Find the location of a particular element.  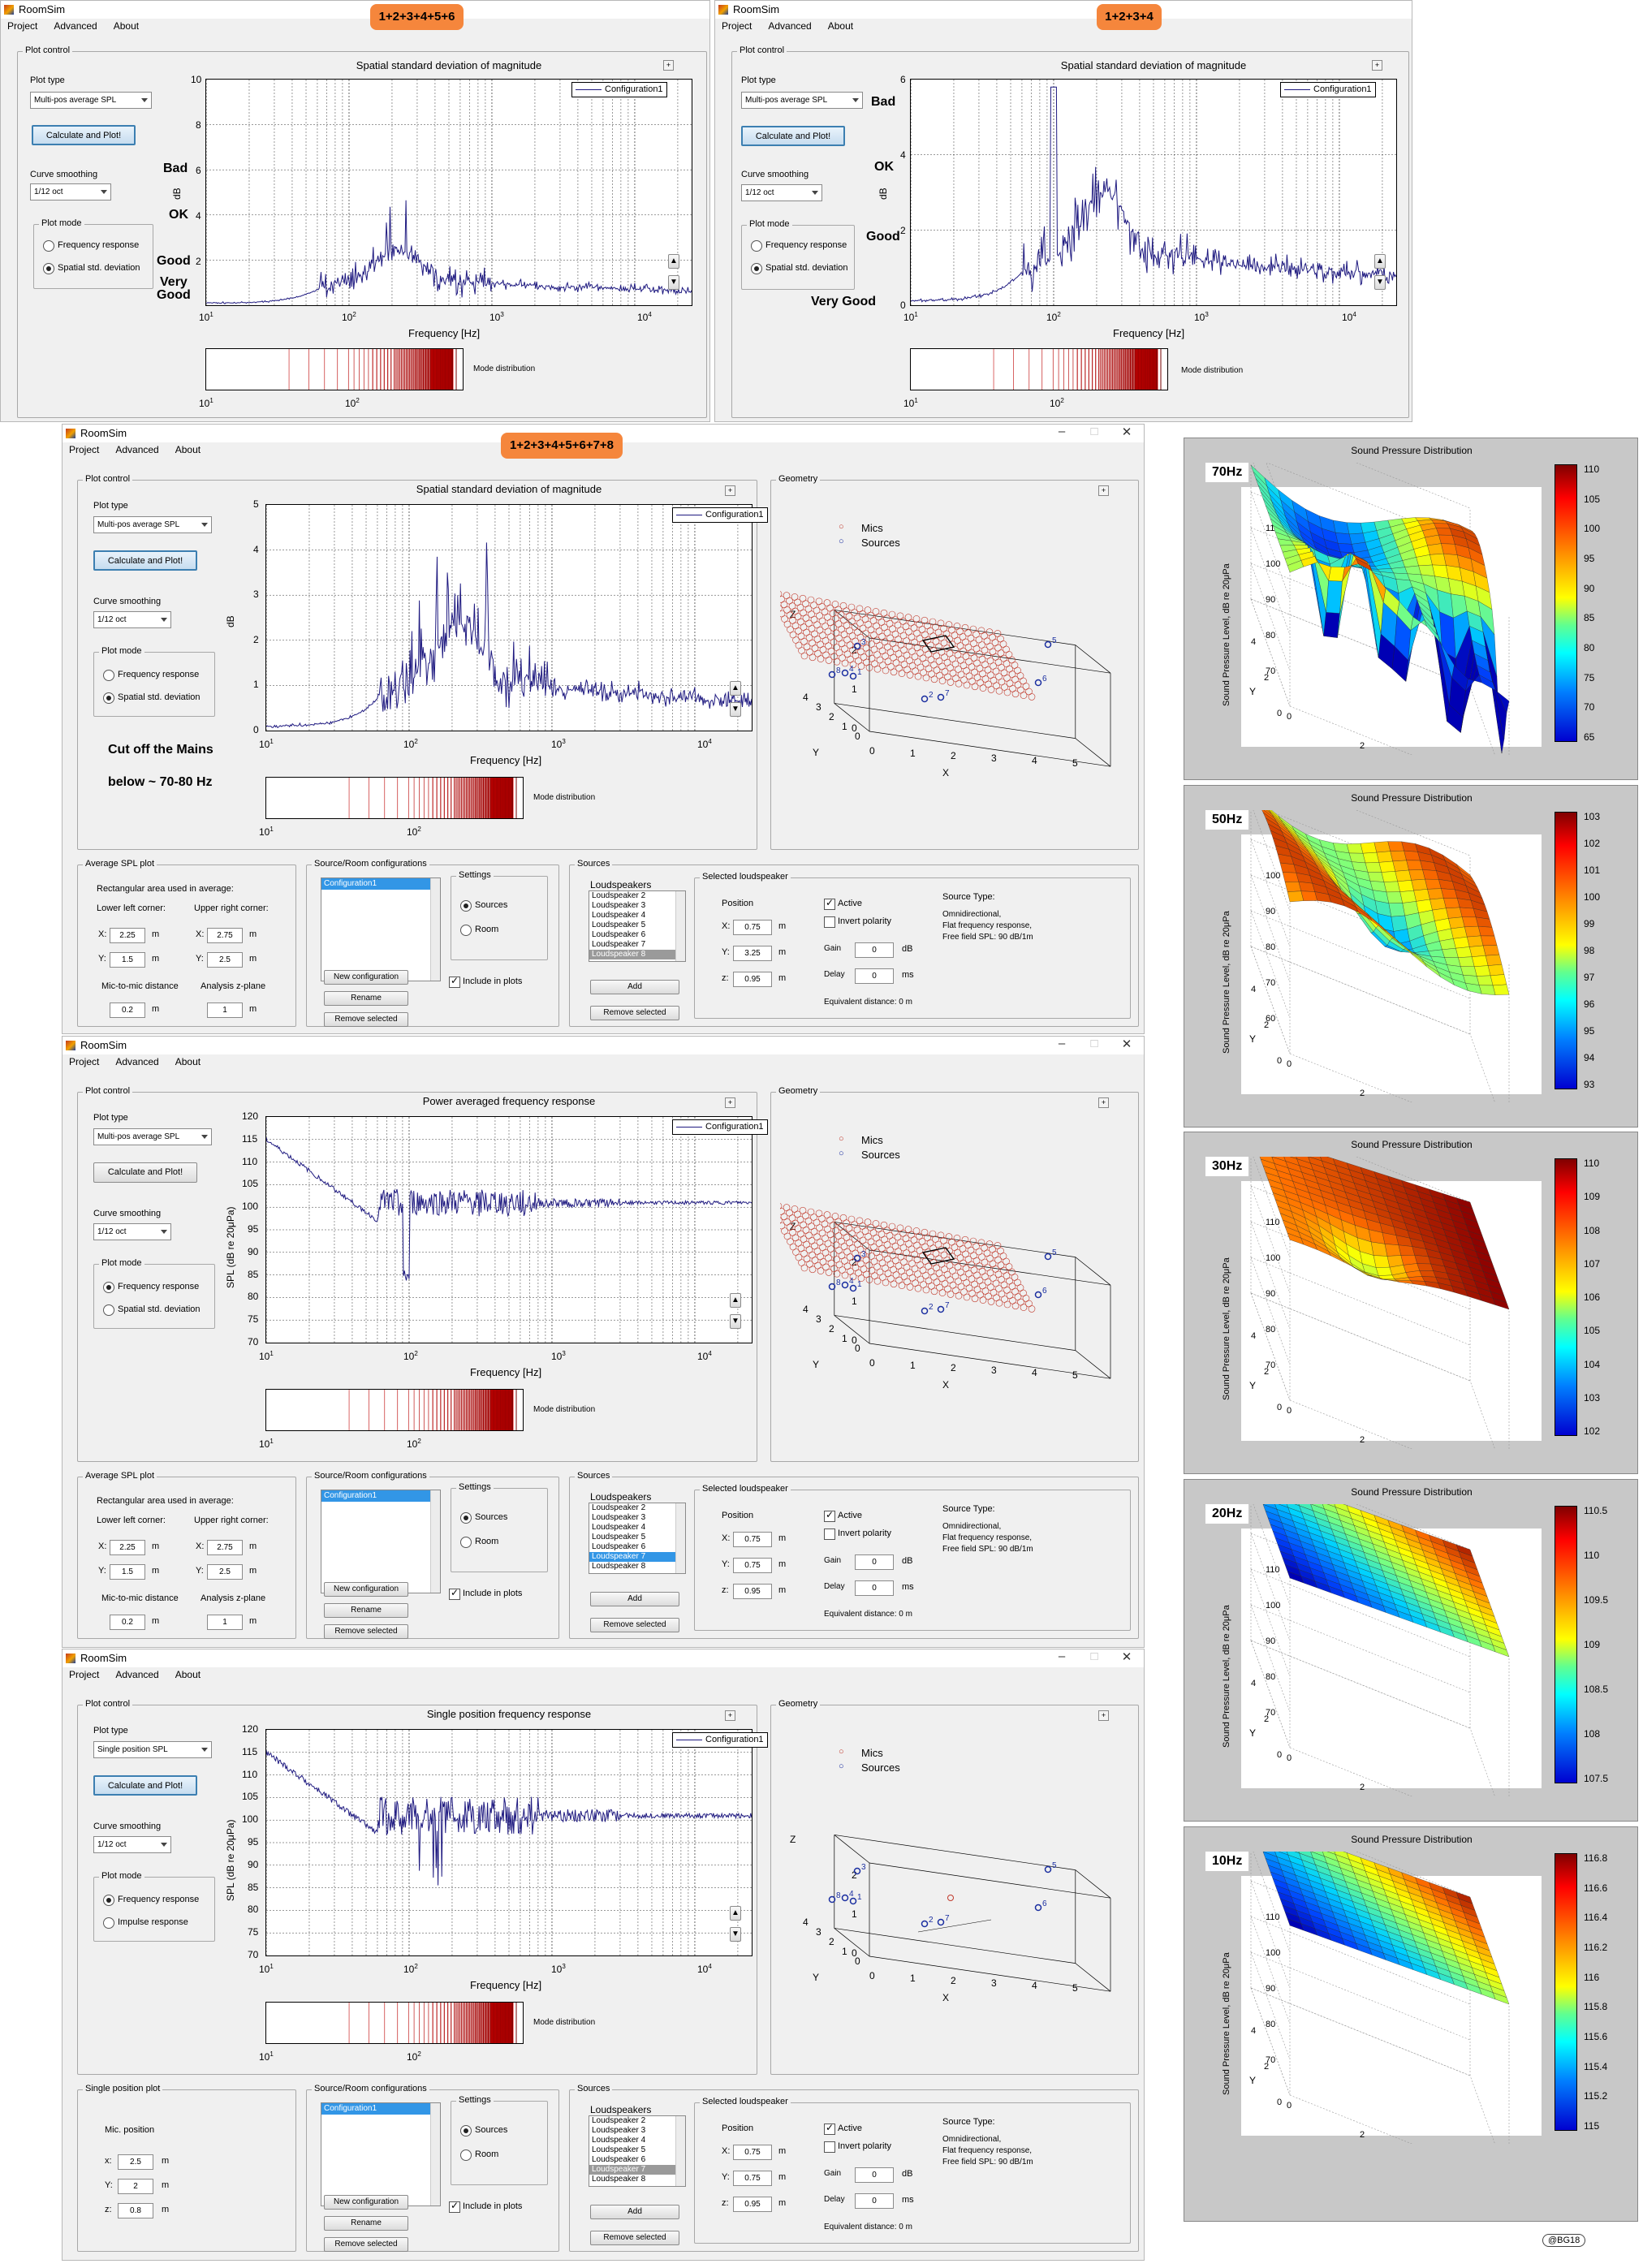

loudspeaker-item: Loudspeaker 2 is located at coordinates (619, 1508).